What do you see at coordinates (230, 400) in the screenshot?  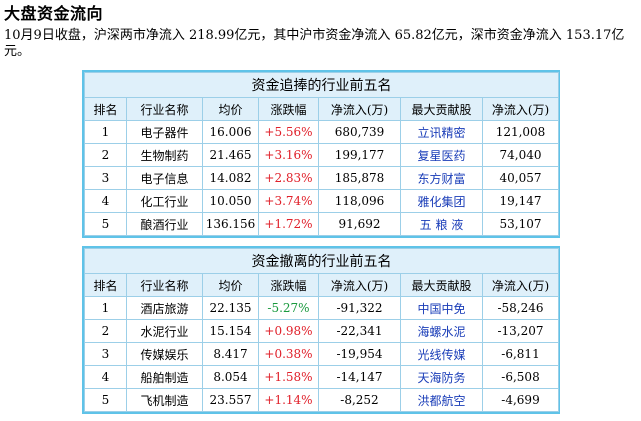 I see `average-price-cell: 23.557` at bounding box center [230, 400].